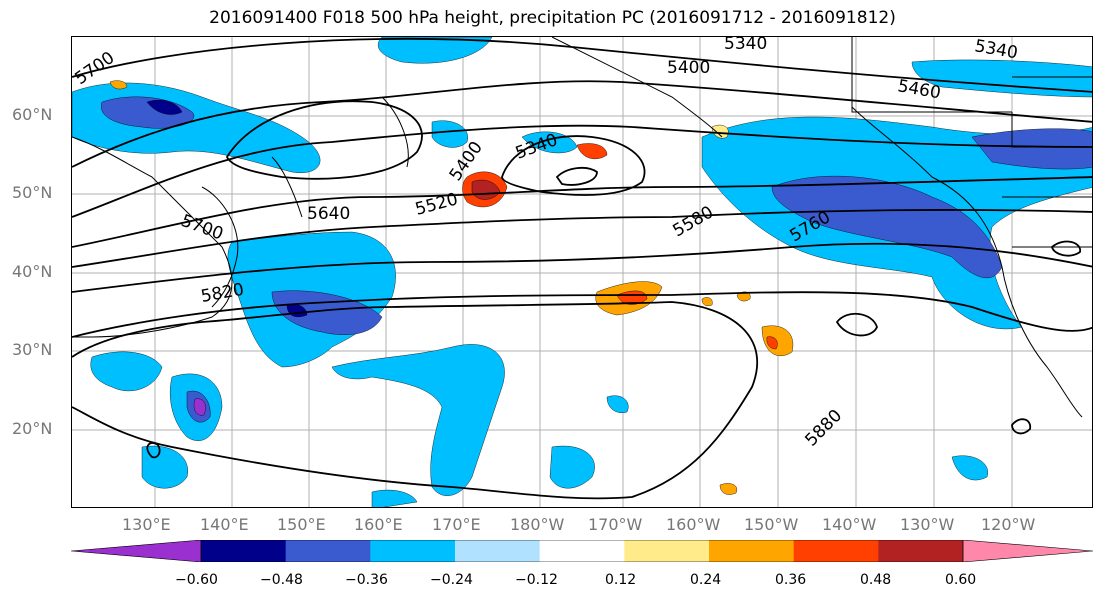 Image resolution: width=1105 pixels, height=601 pixels. What do you see at coordinates (693, 524) in the screenshot?
I see `lon-label: 160°W` at bounding box center [693, 524].